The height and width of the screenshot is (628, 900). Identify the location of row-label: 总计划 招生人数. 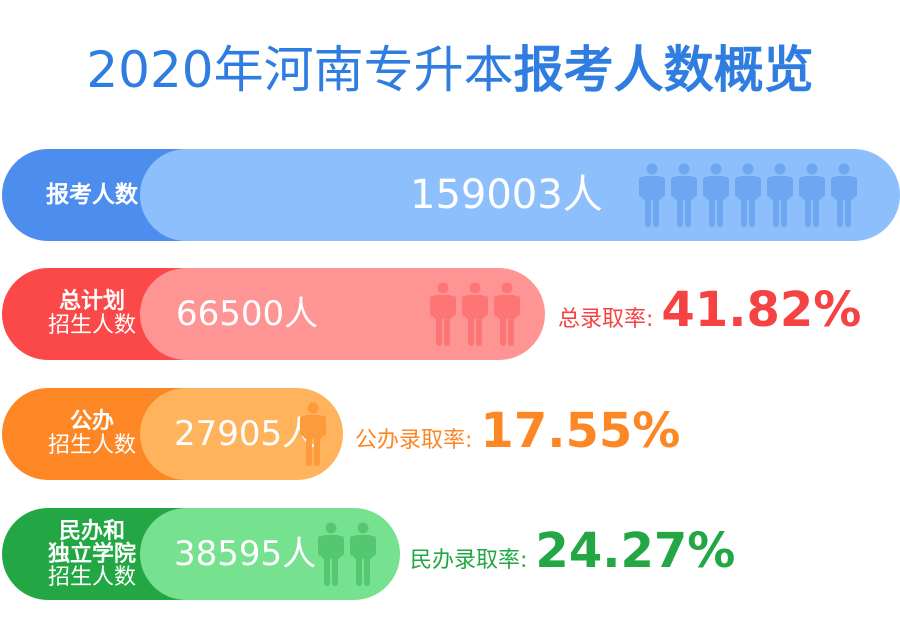
(91, 313).